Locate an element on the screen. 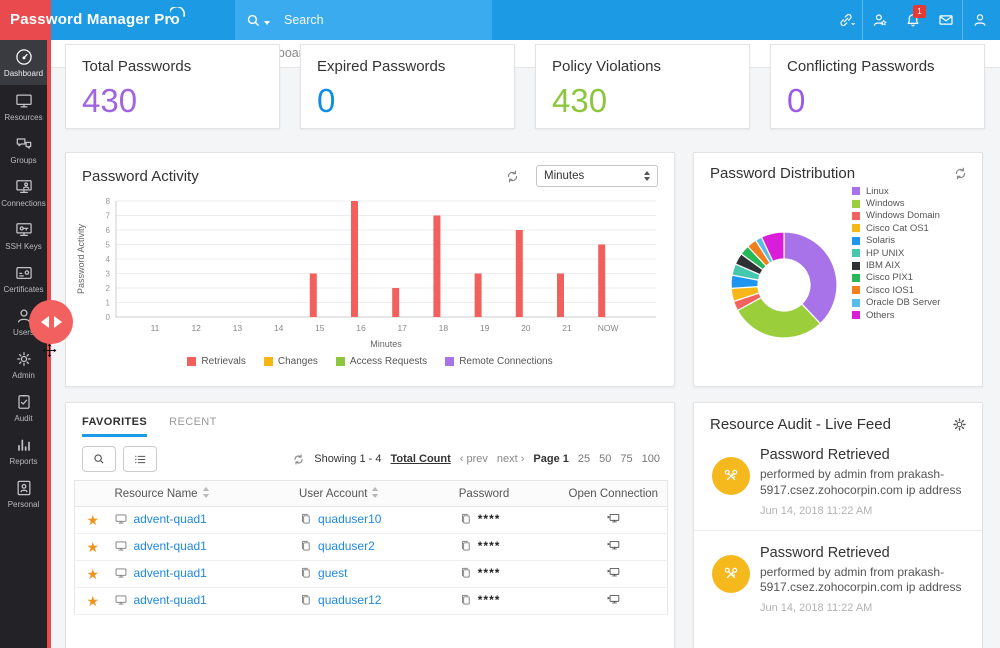 This screenshot has width=1000, height=648. stat-card-policy-violations: Policy Violations 430 is located at coordinates (642, 86).